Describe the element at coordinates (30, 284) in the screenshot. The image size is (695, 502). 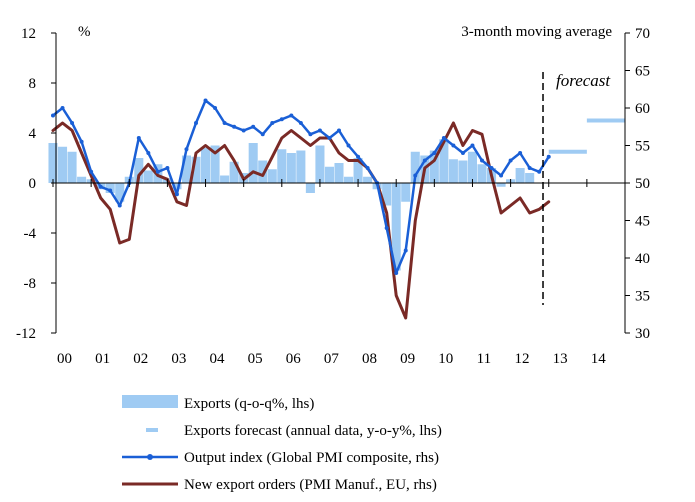
I see `left-tick-label: -8` at that location.